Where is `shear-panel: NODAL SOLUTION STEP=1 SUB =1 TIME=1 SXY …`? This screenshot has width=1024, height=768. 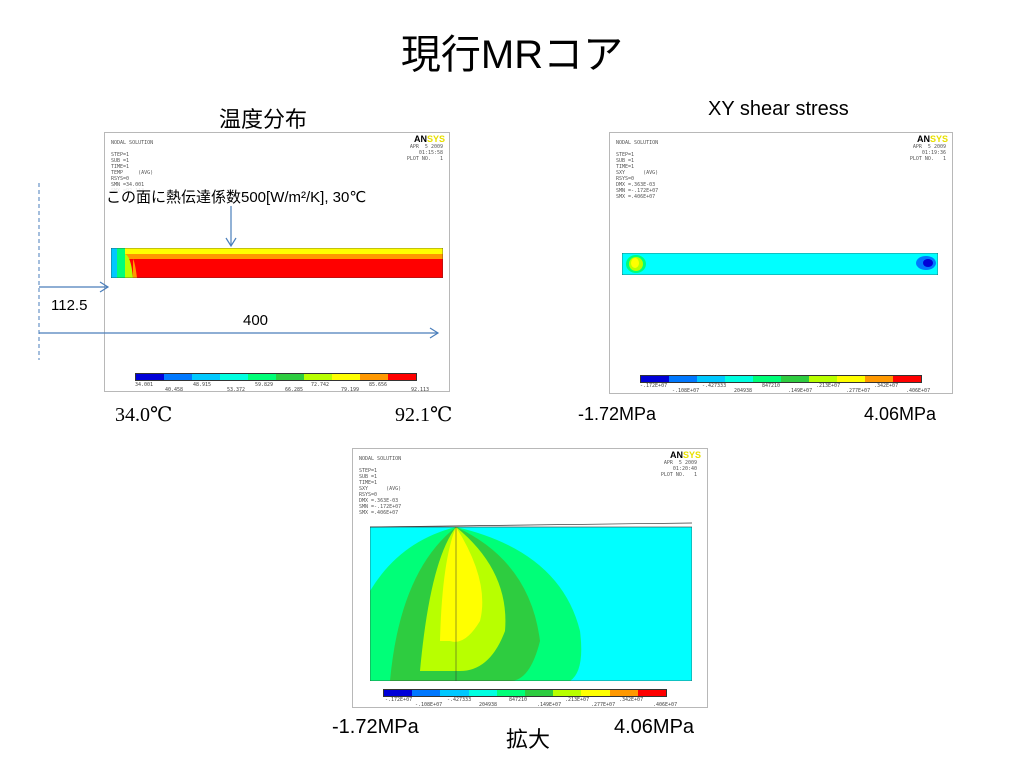 shear-panel: NODAL SOLUTION STEP=1 SUB =1 TIME=1 SXY … is located at coordinates (781, 263).